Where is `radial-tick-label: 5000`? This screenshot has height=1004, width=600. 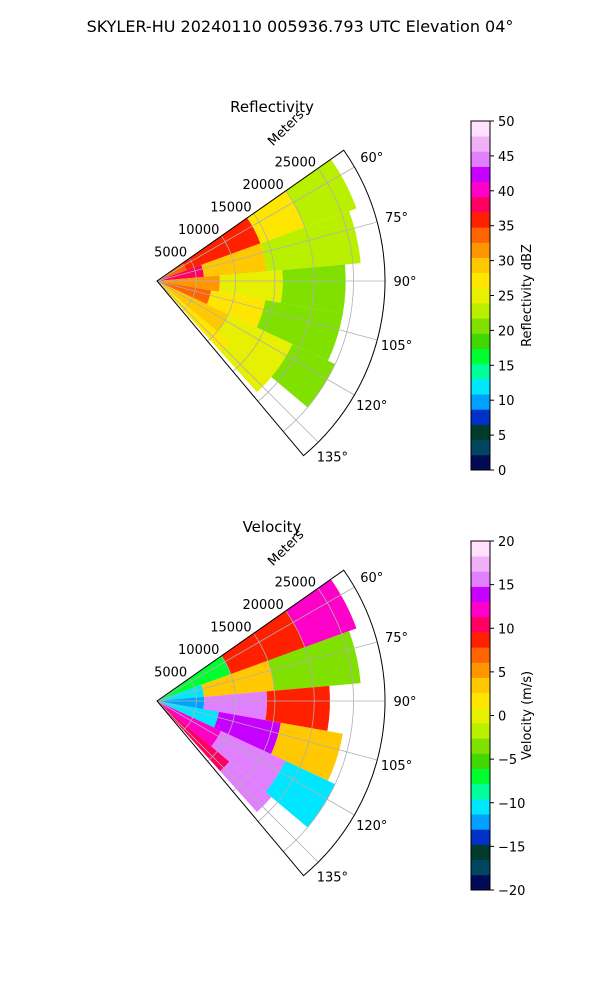
radial-tick-label: 5000 is located at coordinates (170, 252).